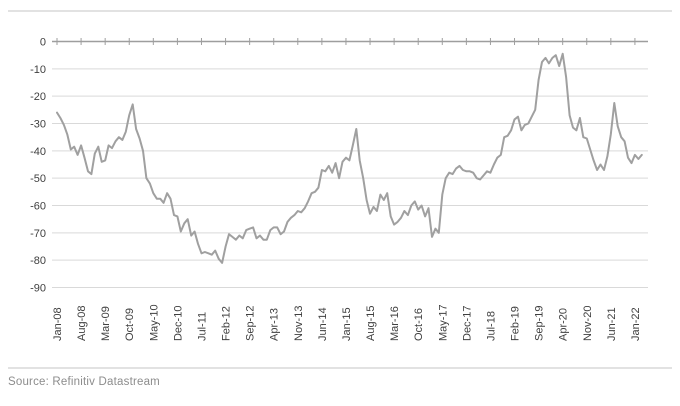 Image resolution: width=680 pixels, height=406 pixels. What do you see at coordinates (395, 323) in the screenshot?
I see `x-tick-label: Mar-16` at bounding box center [395, 323].